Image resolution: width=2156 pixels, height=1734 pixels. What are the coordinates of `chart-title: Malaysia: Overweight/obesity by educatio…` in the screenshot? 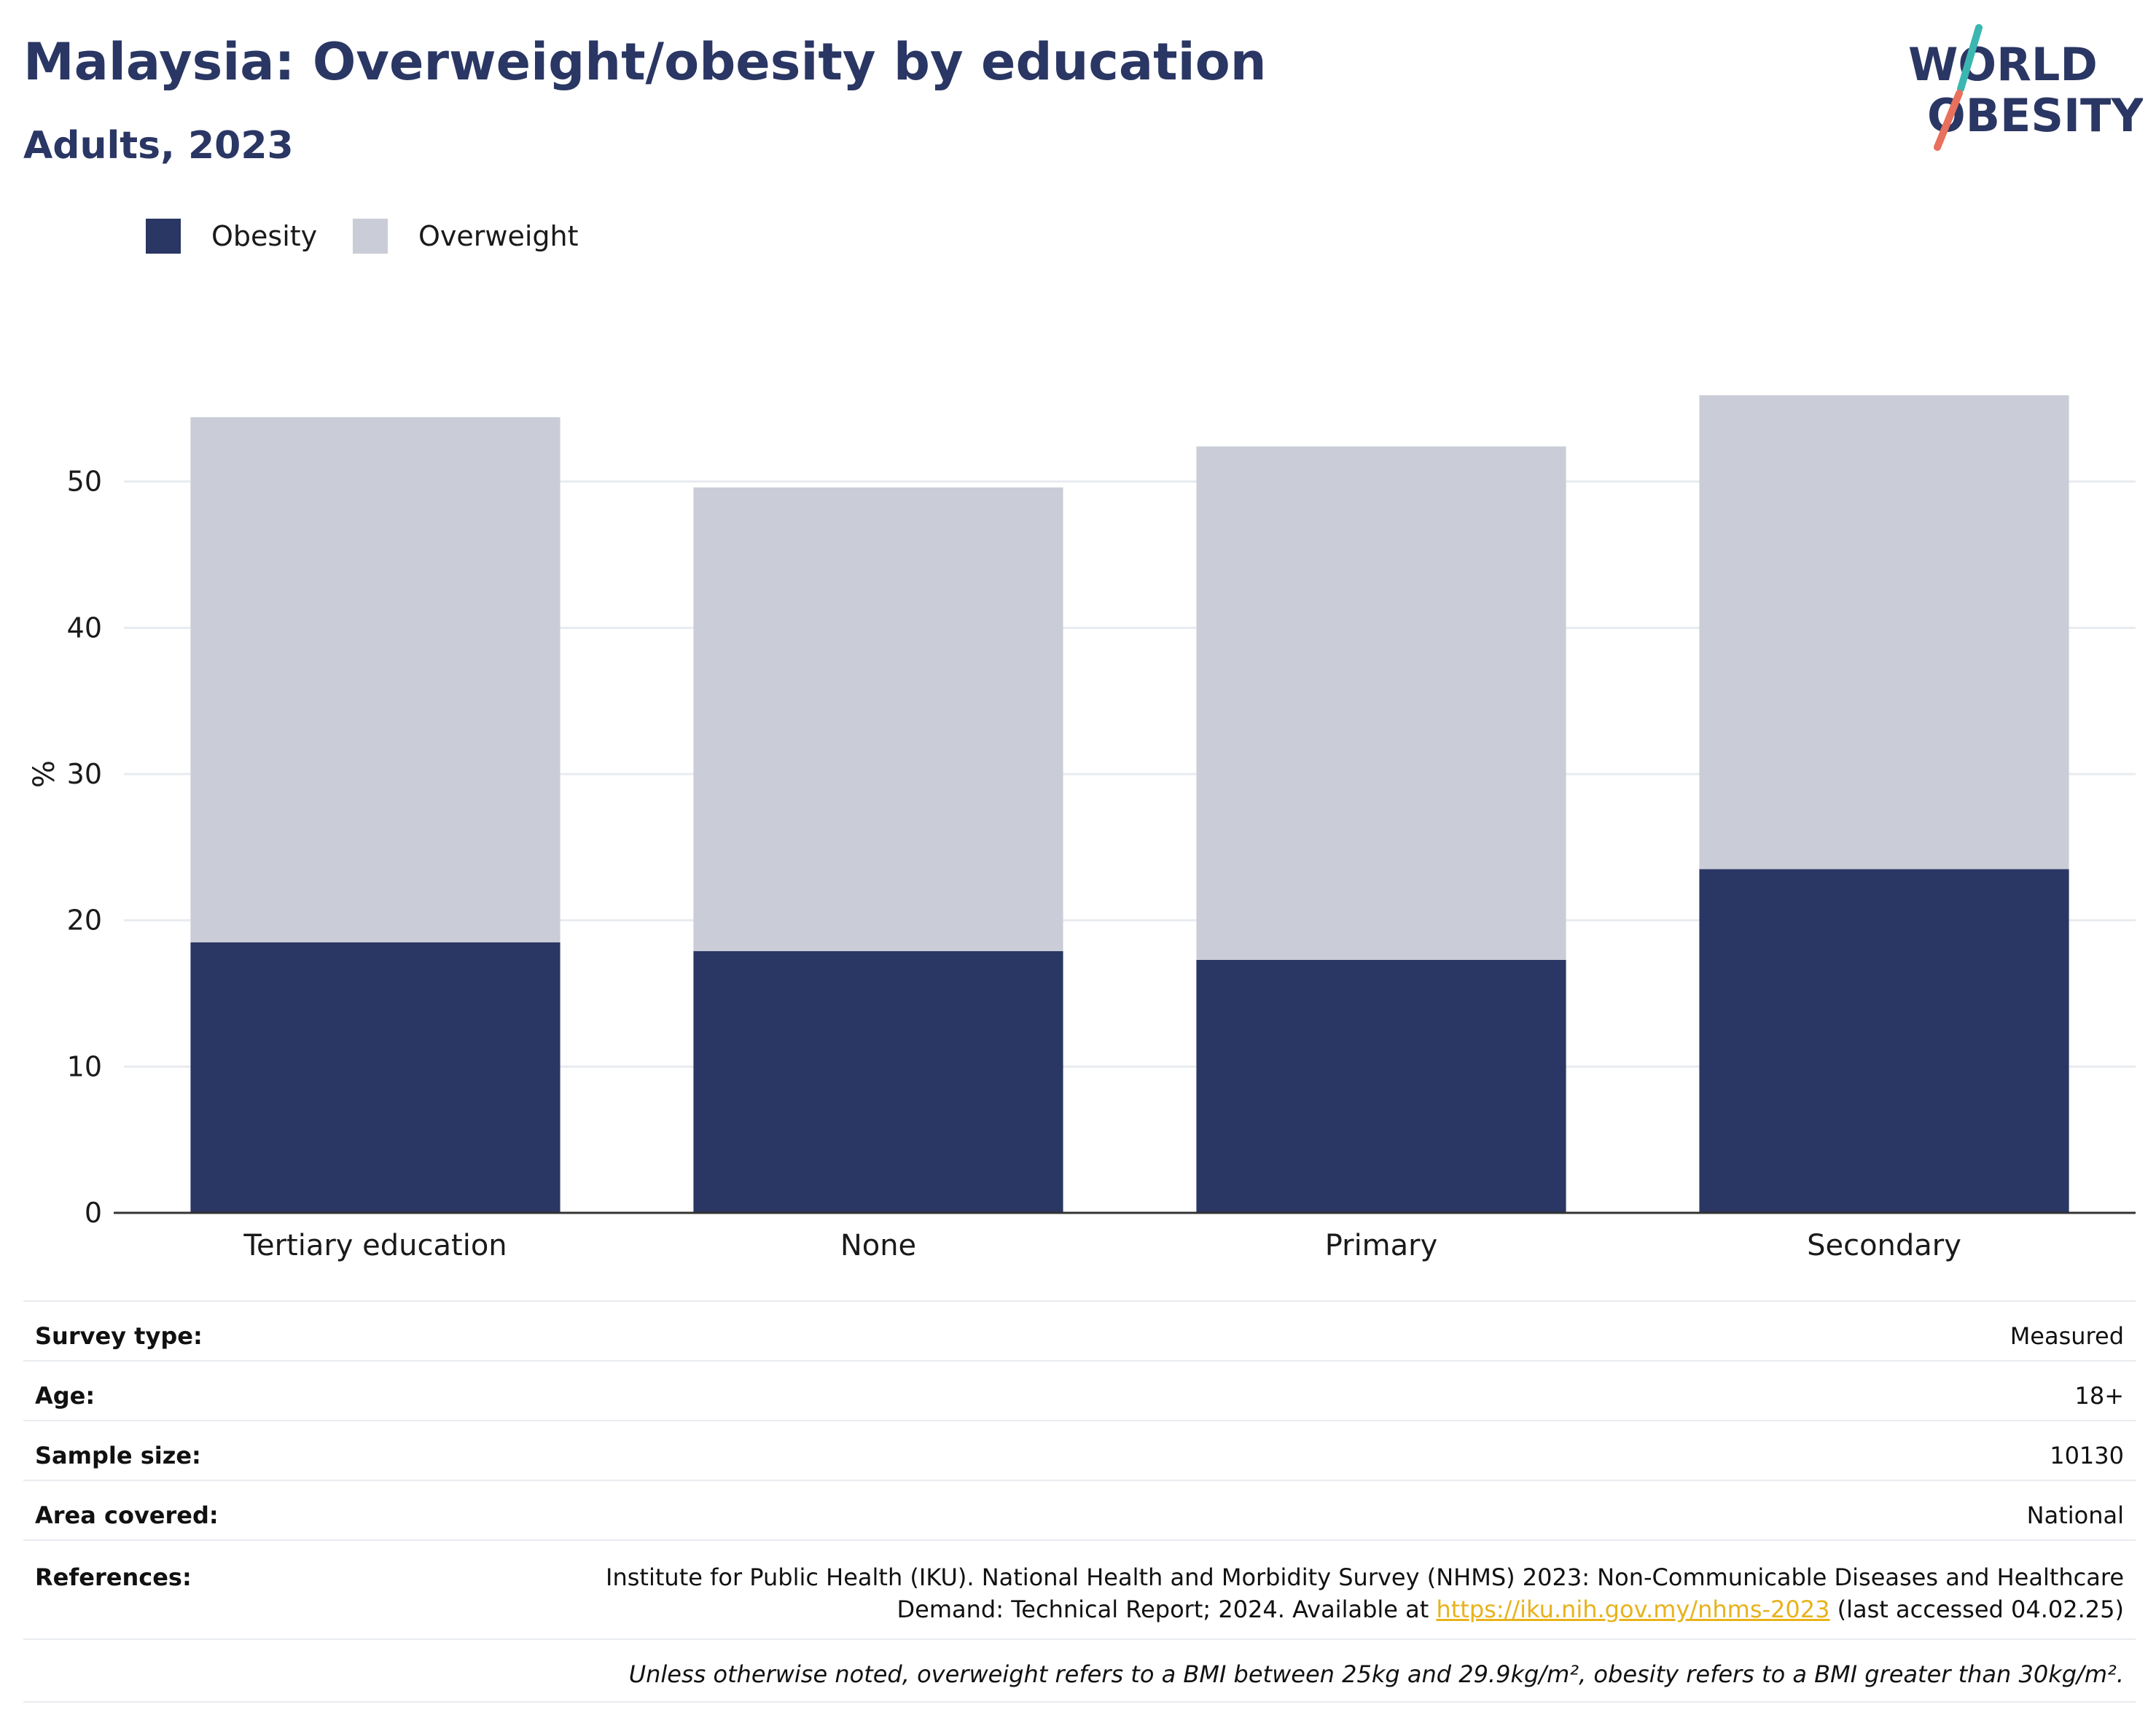 It's located at (645, 62).